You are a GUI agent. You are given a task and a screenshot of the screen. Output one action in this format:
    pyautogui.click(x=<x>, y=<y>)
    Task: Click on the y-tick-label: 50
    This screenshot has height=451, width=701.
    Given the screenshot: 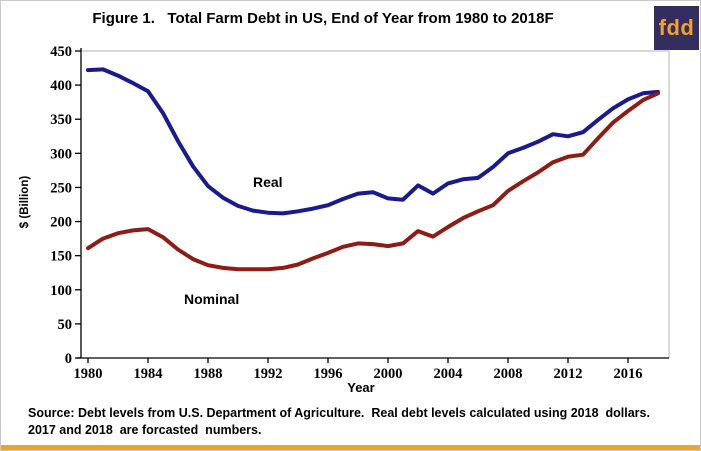 What is the action you would take?
    pyautogui.click(x=65, y=325)
    